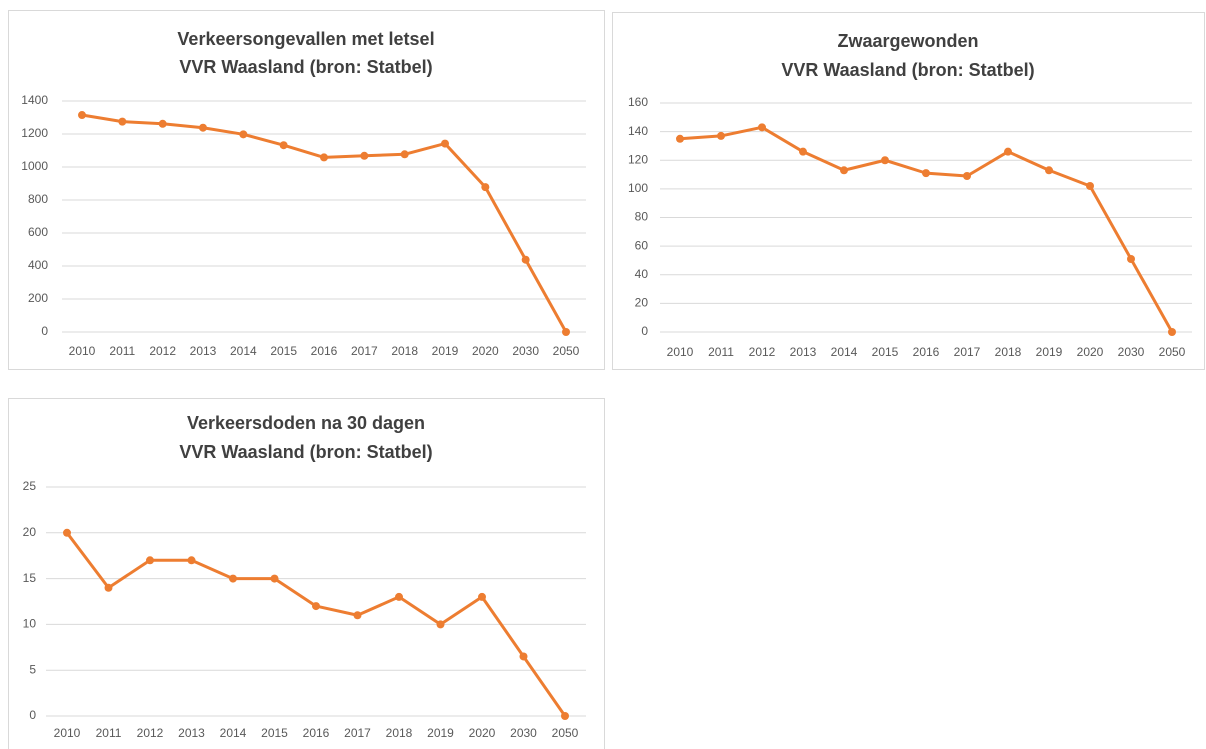 The height and width of the screenshot is (749, 1206). Describe the element at coordinates (642, 274) in the screenshot. I see `y-tick-label: 40` at that location.